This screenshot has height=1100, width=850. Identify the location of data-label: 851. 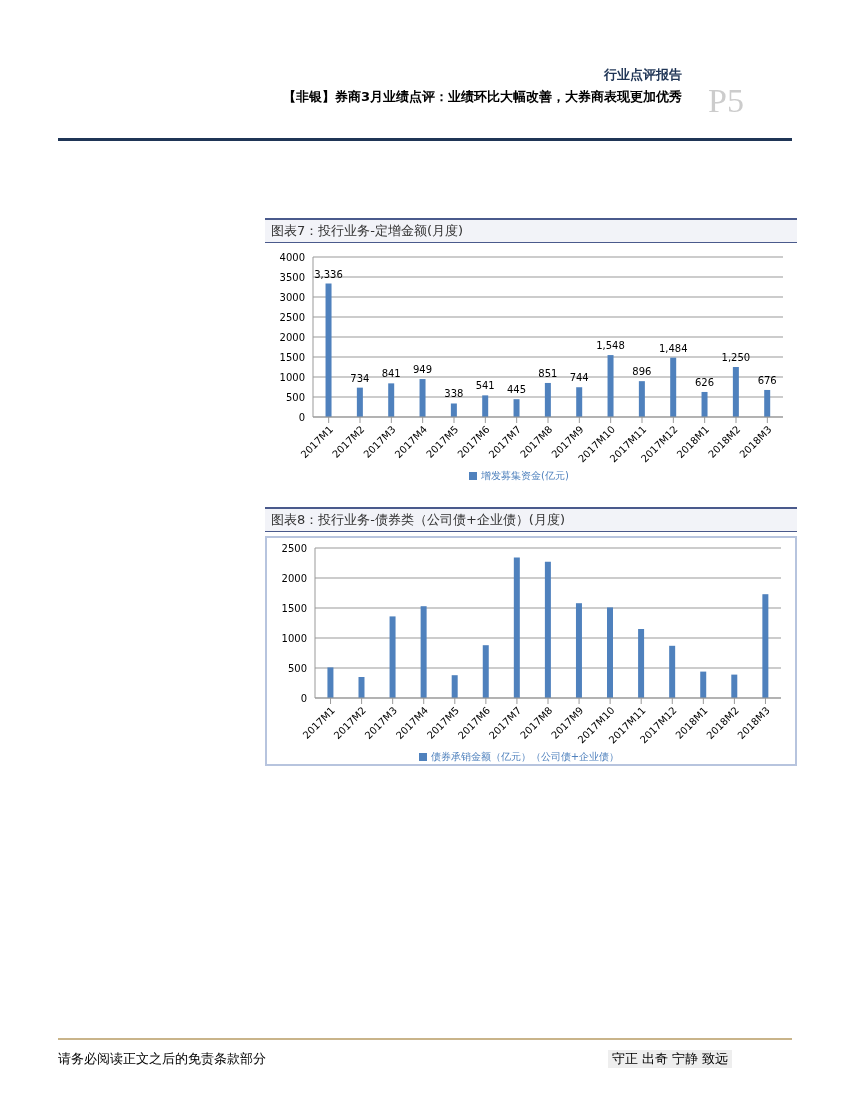
(548, 373).